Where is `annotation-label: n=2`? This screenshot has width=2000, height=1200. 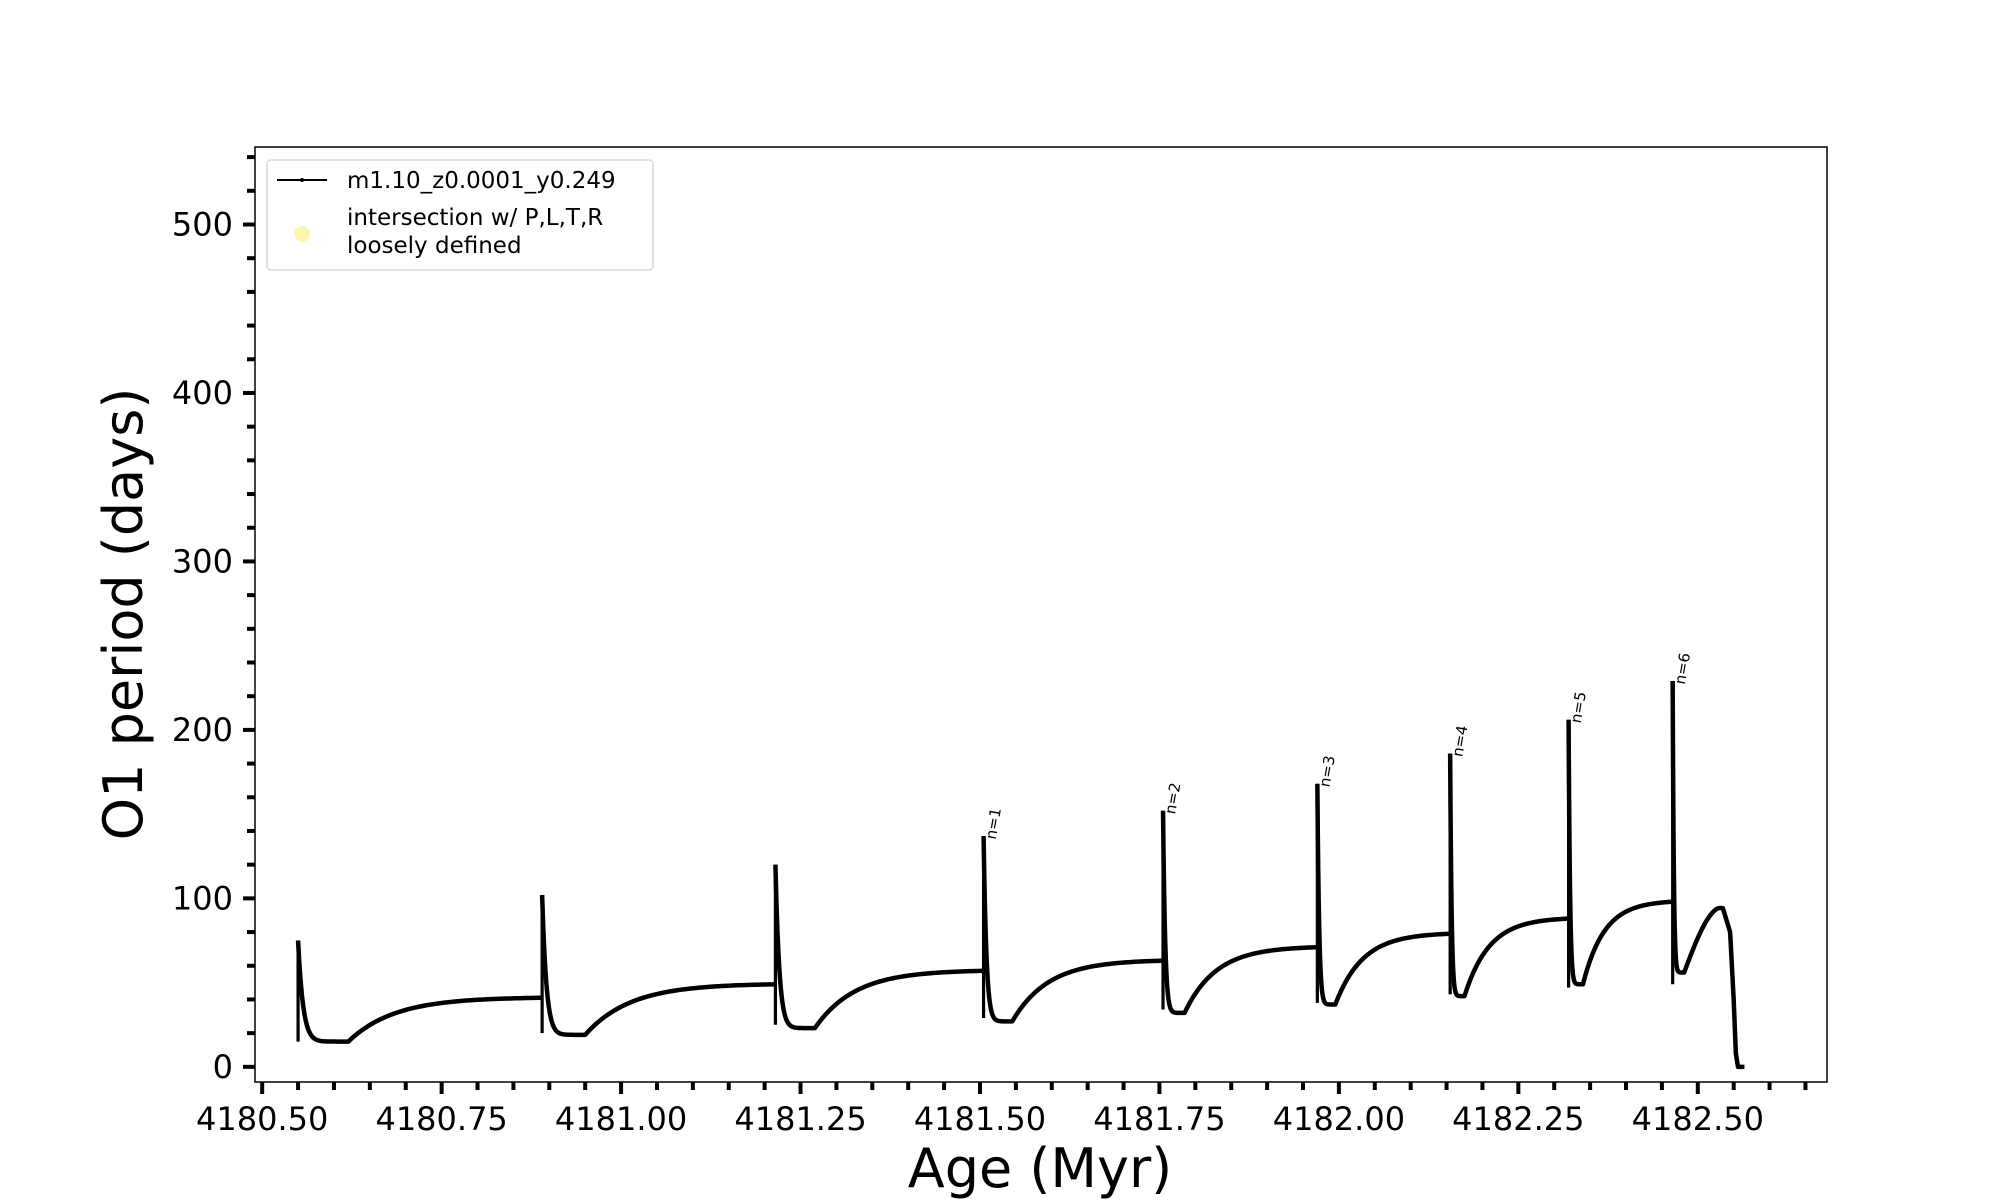 annotation-label: n=2 is located at coordinates (1172, 798).